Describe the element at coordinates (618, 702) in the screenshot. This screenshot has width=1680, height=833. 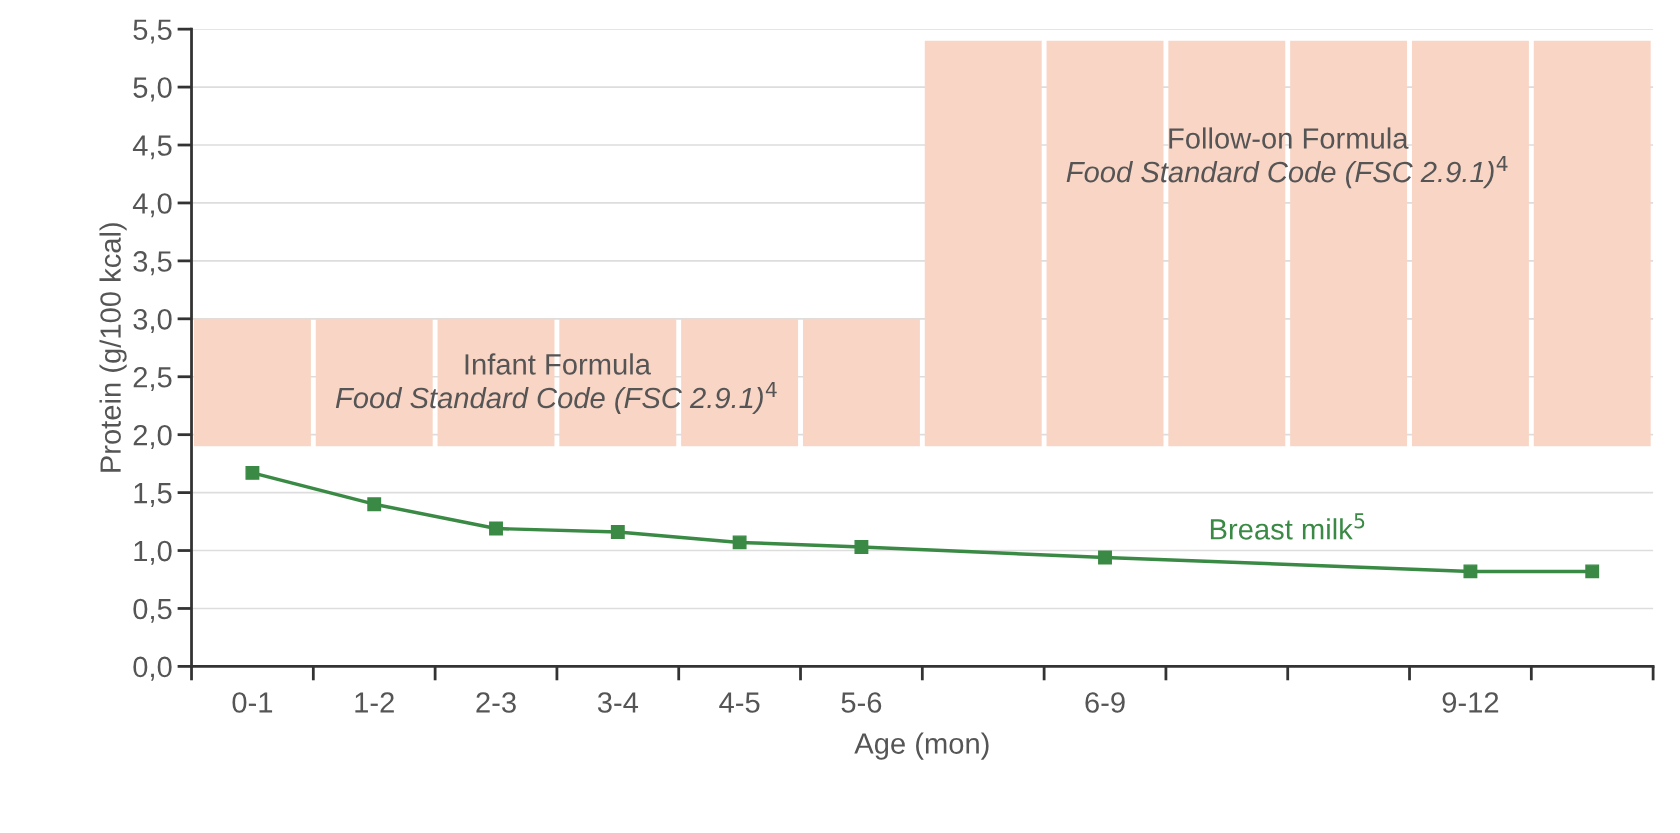
I see `x-tick-label: 3-4` at that location.